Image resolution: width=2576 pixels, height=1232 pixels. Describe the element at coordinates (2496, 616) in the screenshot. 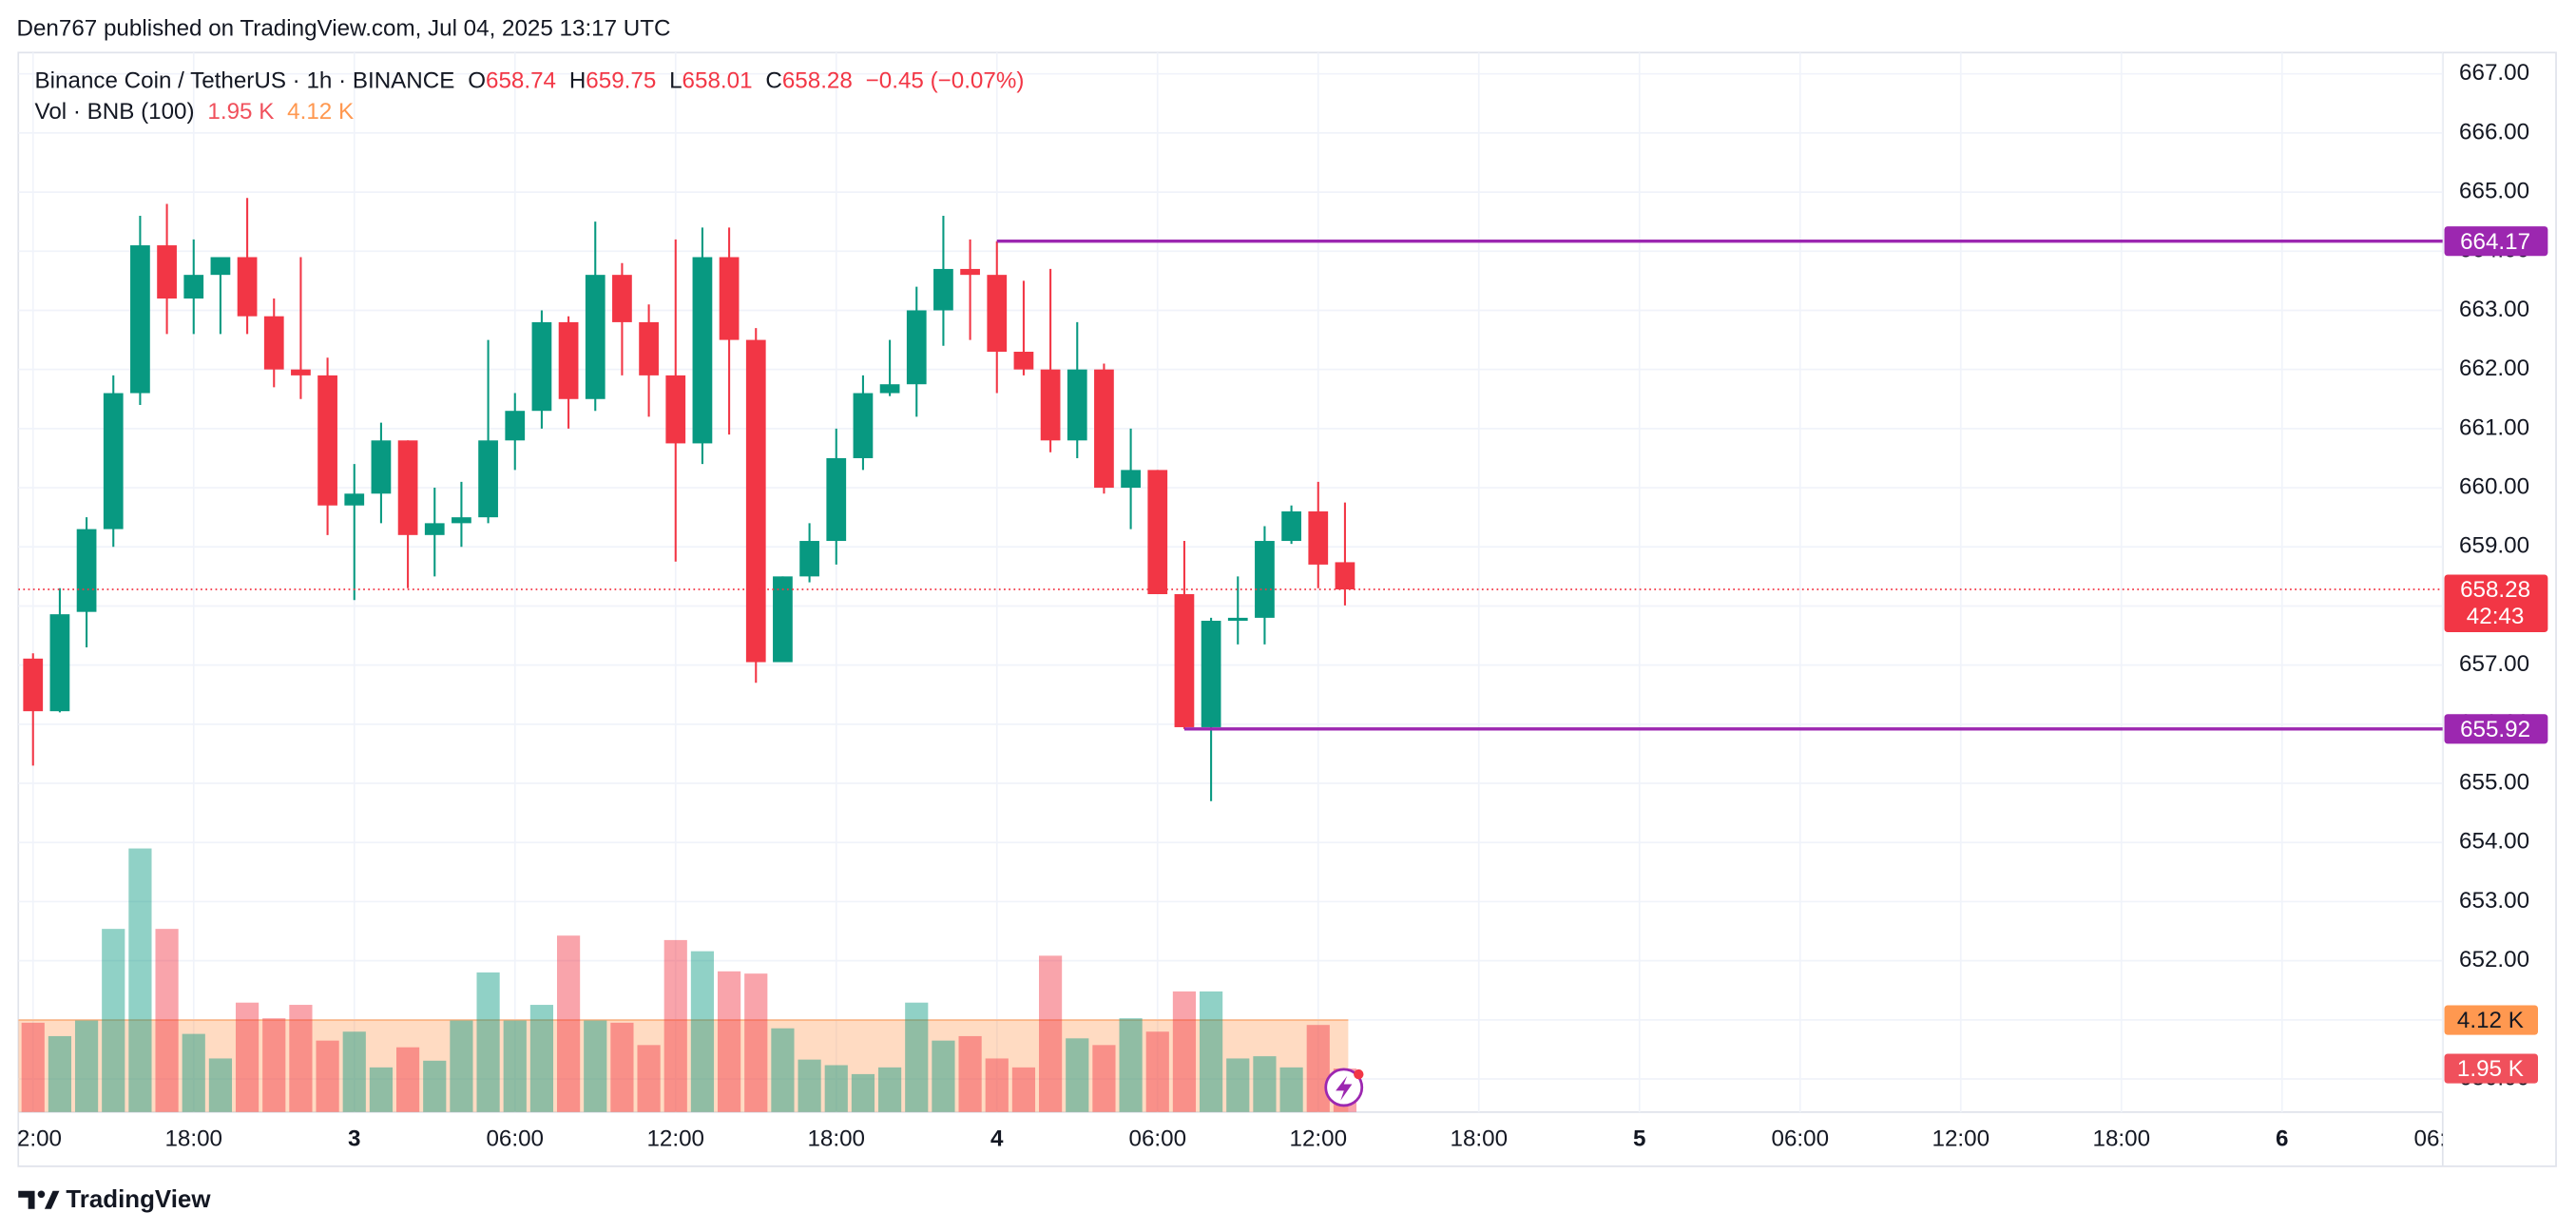

I see `countdown: 42:43` at that location.